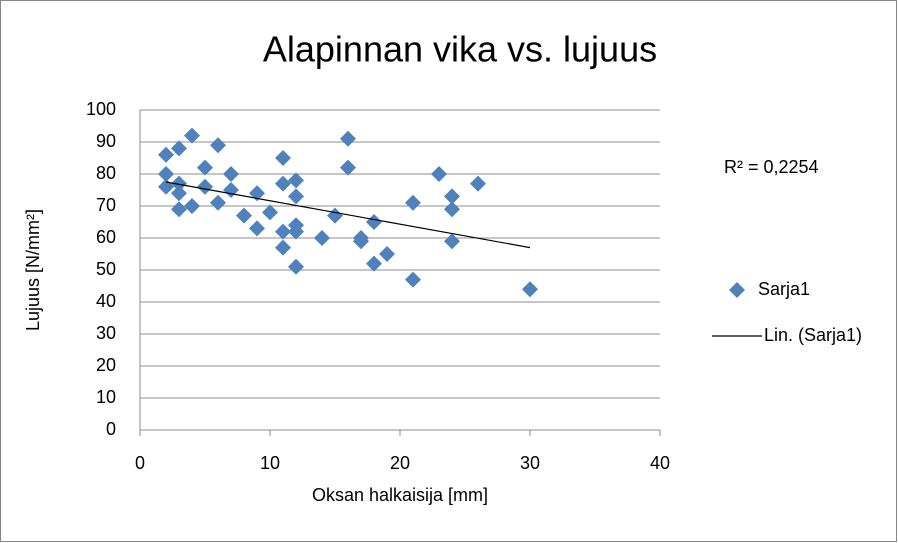 The width and height of the screenshot is (898, 543). Describe the element at coordinates (106, 237) in the screenshot. I see `y-tick-label: 60` at that location.